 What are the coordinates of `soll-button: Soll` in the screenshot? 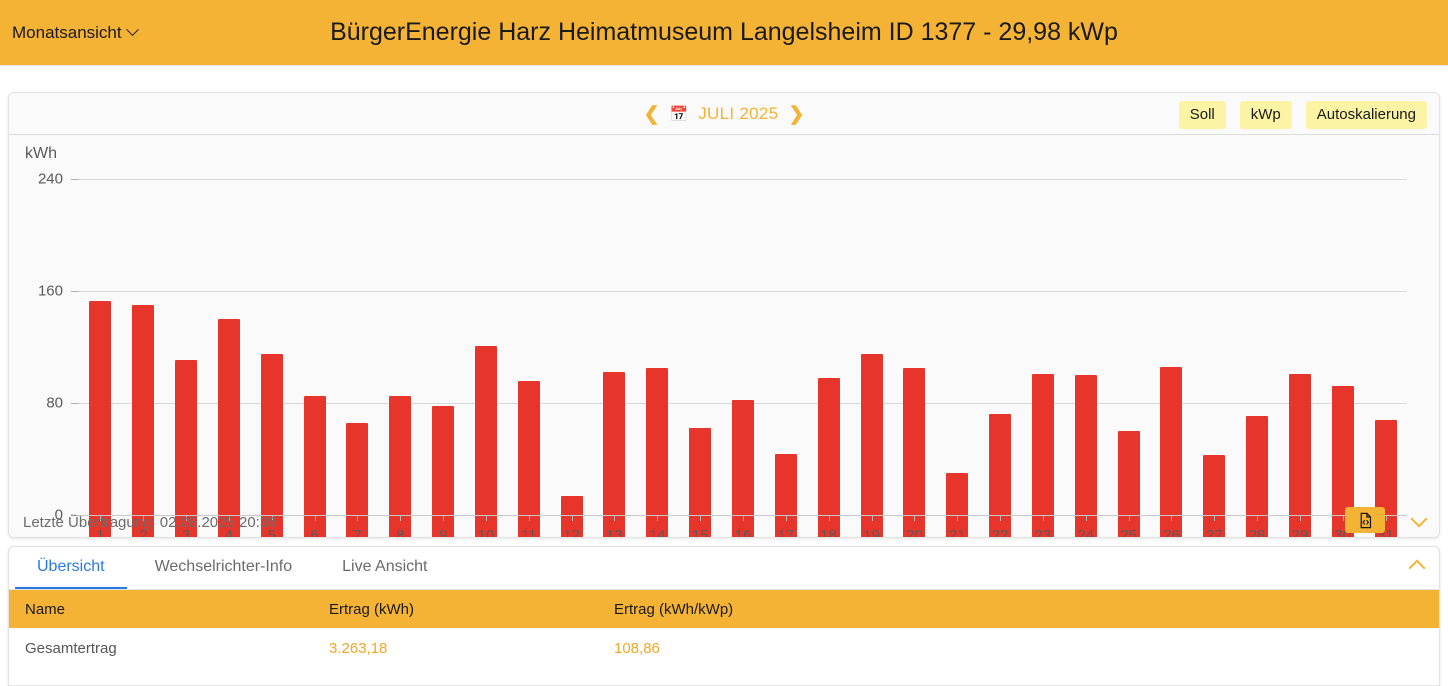 It's located at (1202, 115).